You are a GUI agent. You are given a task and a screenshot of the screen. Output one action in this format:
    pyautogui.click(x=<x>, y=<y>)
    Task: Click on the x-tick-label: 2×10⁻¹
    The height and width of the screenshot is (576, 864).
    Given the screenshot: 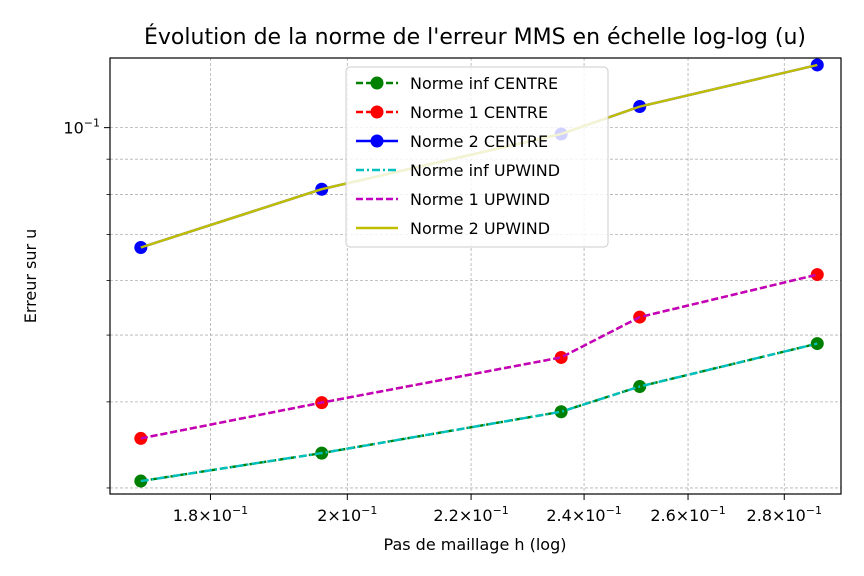 What is the action you would take?
    pyautogui.click(x=347, y=514)
    